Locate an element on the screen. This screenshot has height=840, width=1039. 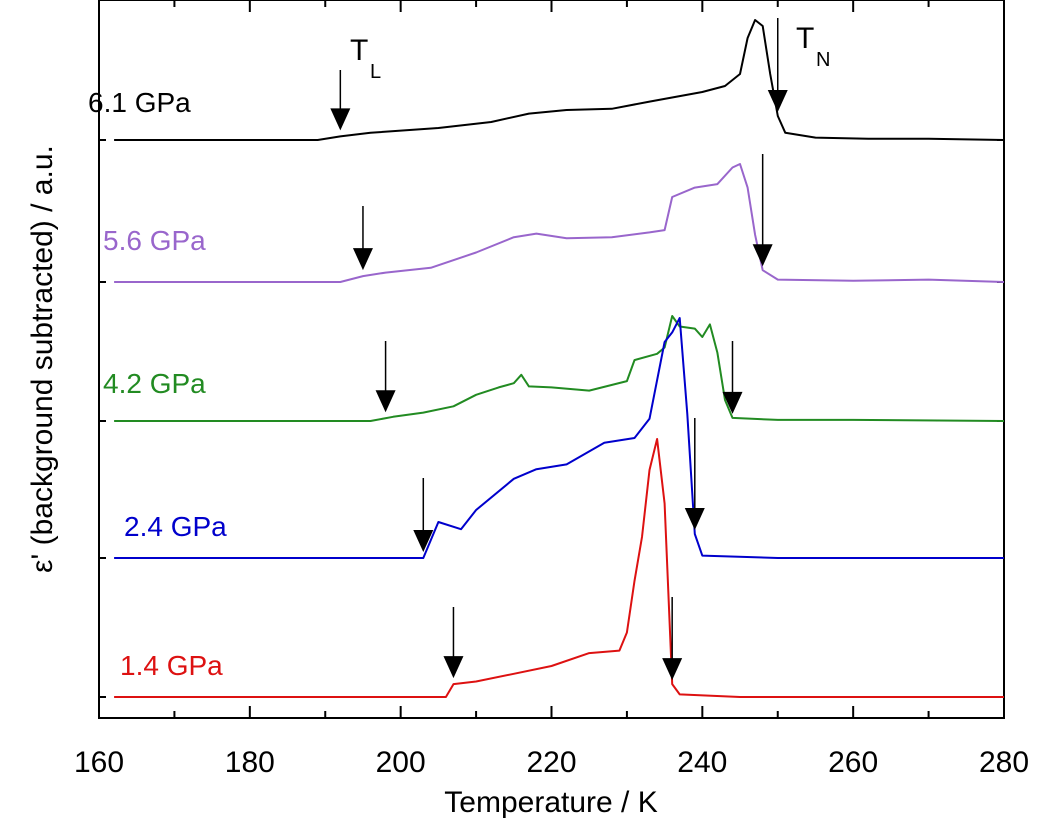
x-tick-label: 260 is located at coordinates (853, 762).